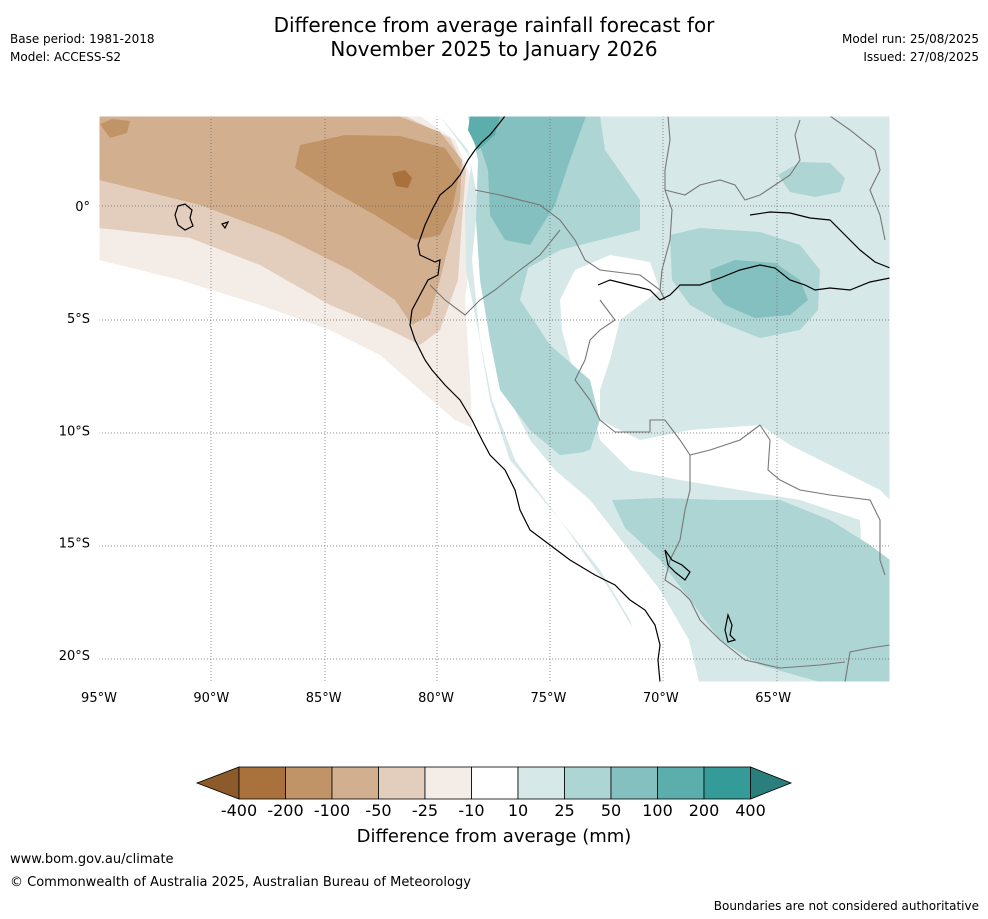 This screenshot has width=988, height=919. I want to click on lat-tick-label: 10°S, so click(74, 431).